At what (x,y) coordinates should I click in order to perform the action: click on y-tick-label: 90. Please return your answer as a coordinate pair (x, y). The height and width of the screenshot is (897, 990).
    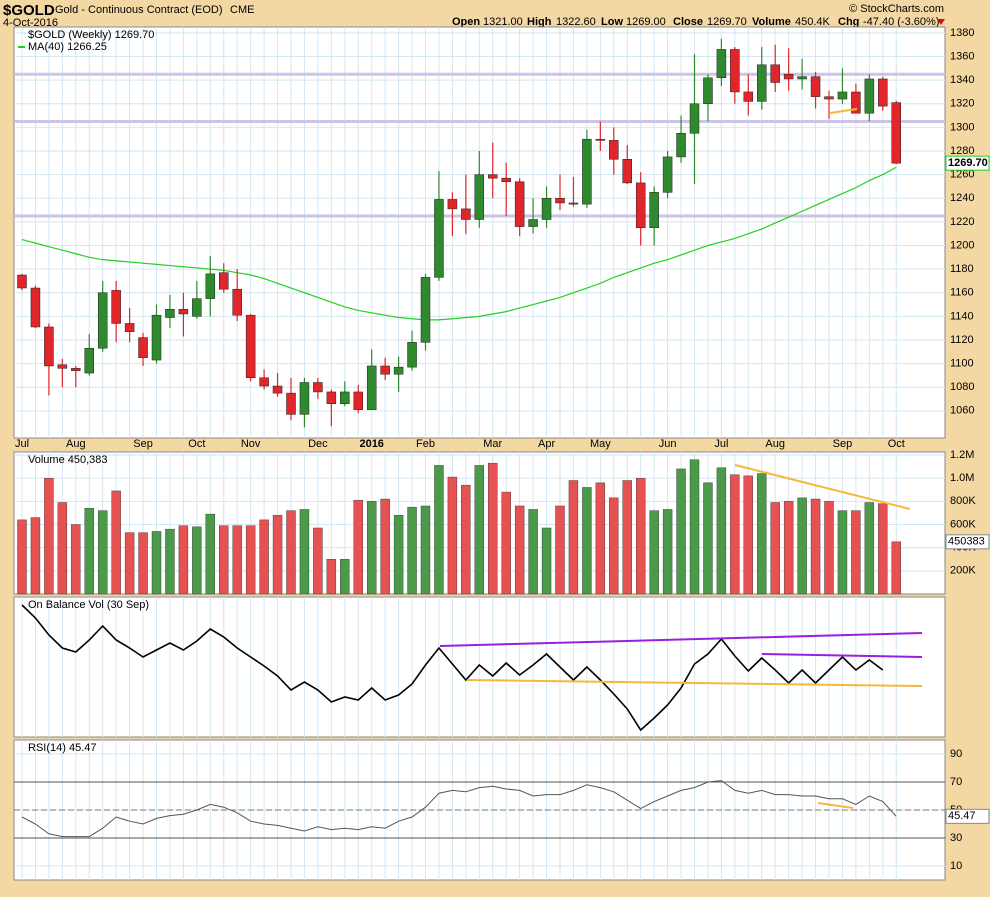
    Looking at the image, I should click on (956, 754).